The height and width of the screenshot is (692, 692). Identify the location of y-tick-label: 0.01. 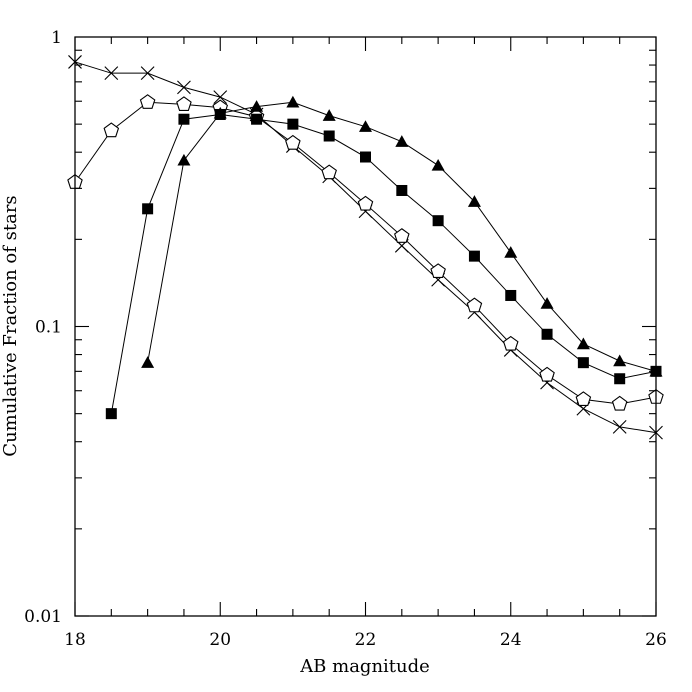
(43, 617).